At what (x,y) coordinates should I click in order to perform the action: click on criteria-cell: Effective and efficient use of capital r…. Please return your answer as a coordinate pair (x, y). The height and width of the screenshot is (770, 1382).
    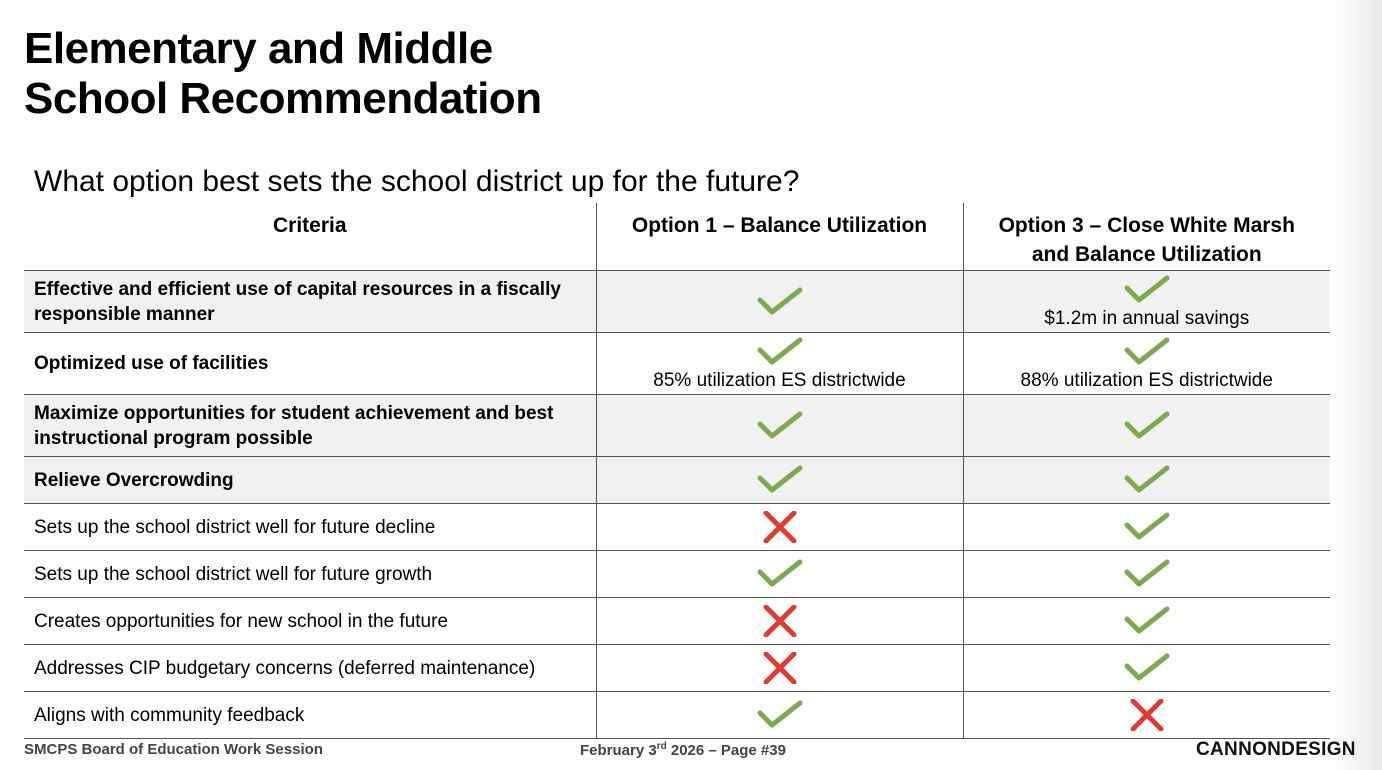
    Looking at the image, I should click on (310, 301).